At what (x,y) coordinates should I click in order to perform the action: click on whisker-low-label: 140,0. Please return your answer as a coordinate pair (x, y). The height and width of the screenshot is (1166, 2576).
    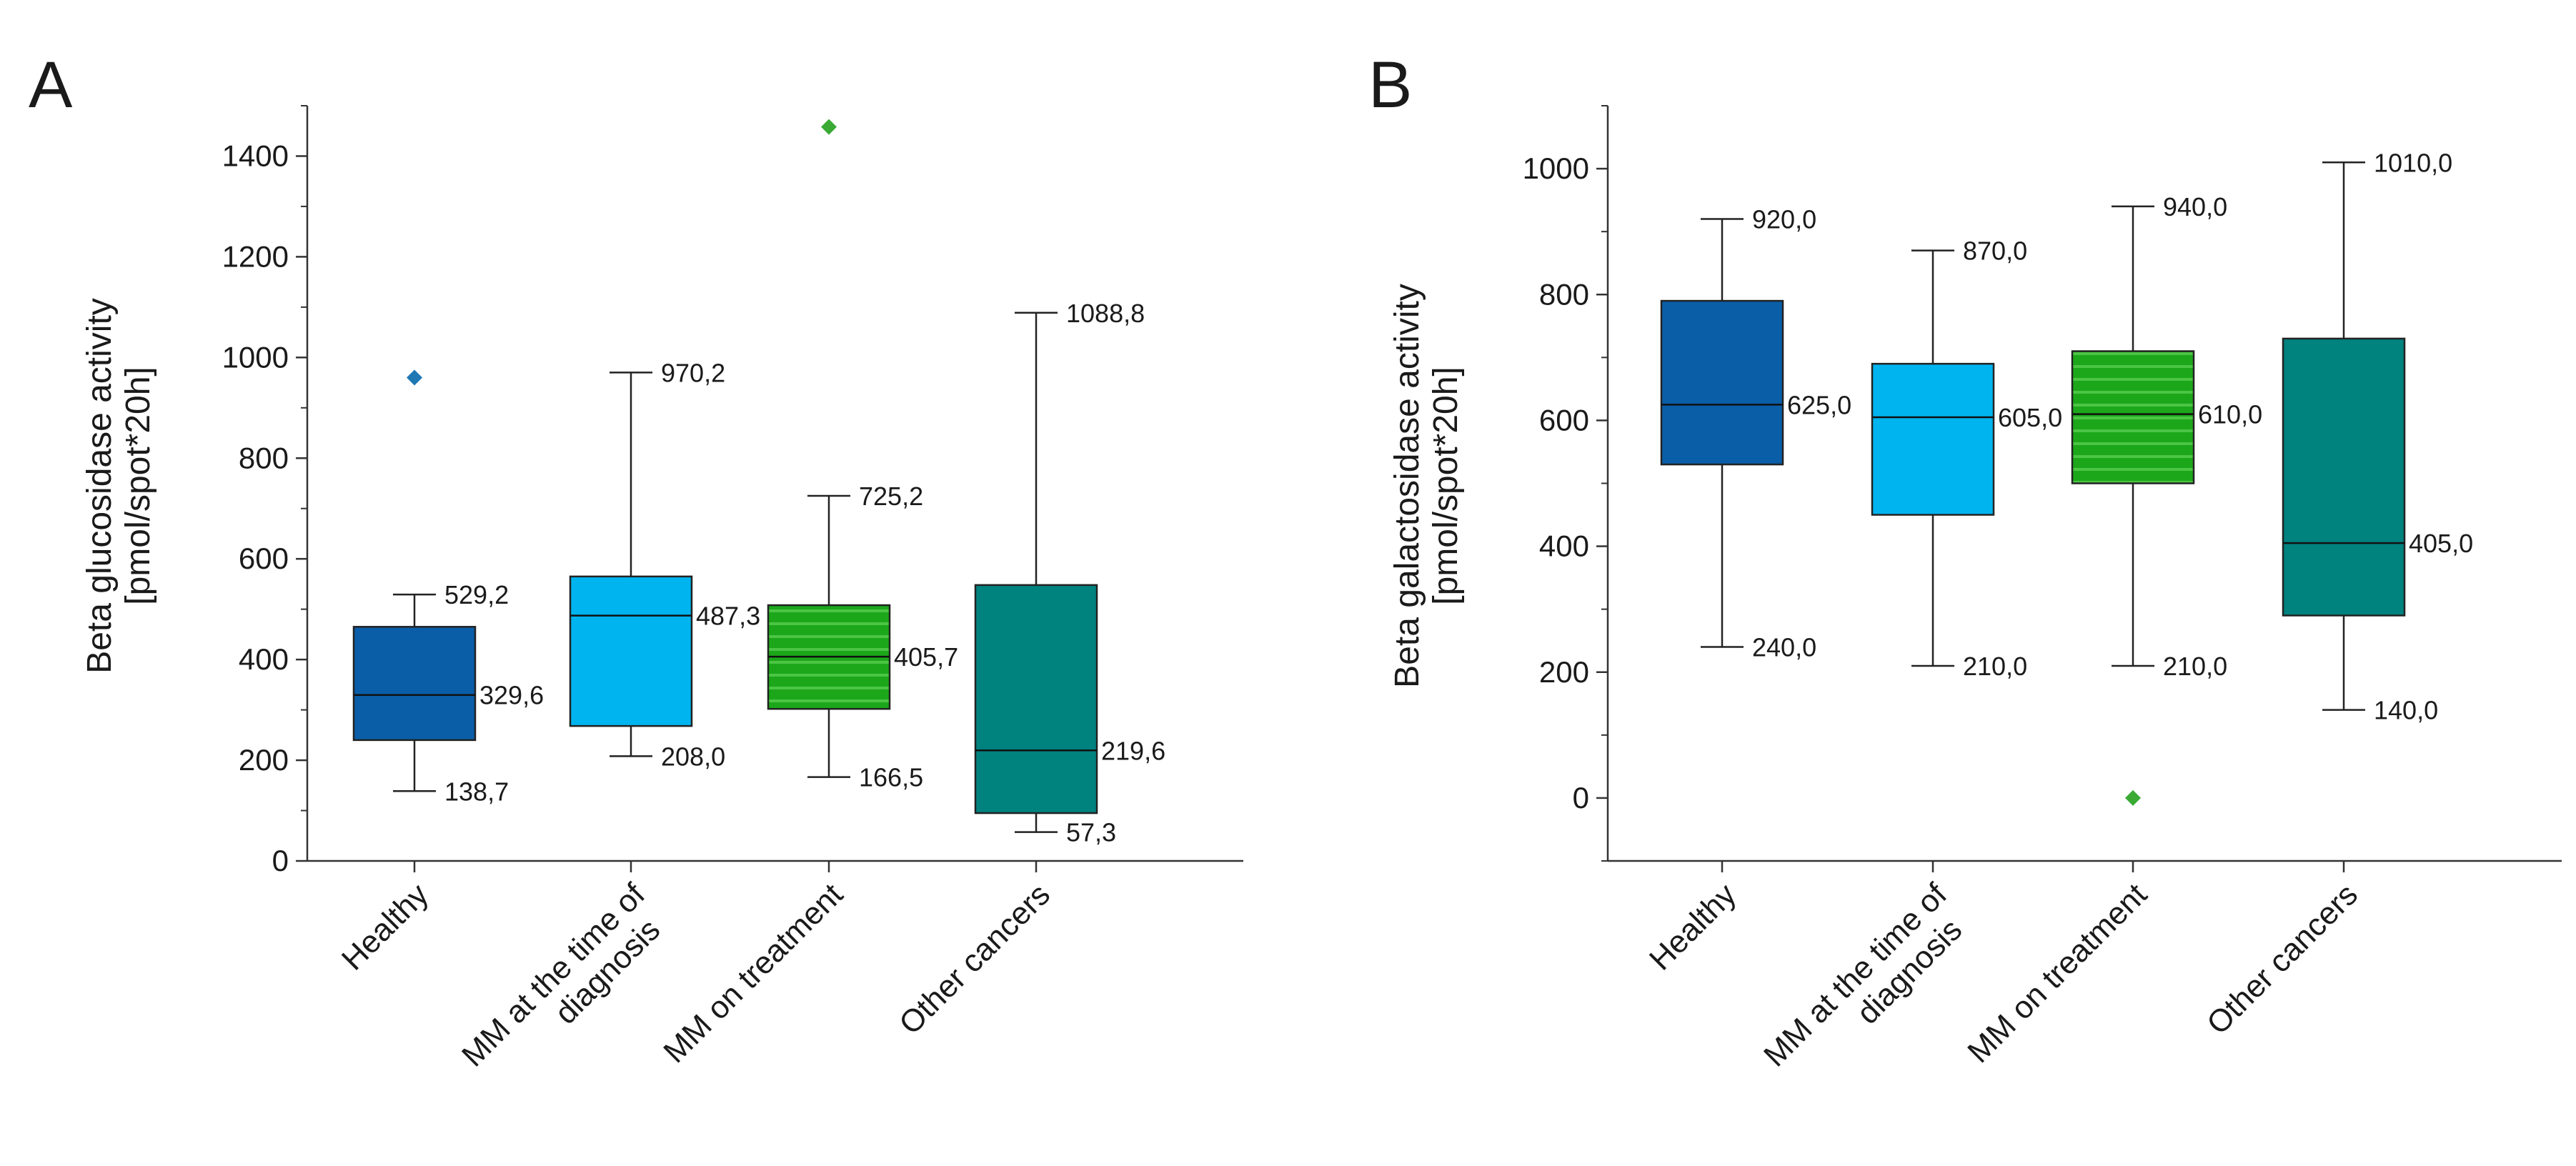
    Looking at the image, I should click on (2406, 710).